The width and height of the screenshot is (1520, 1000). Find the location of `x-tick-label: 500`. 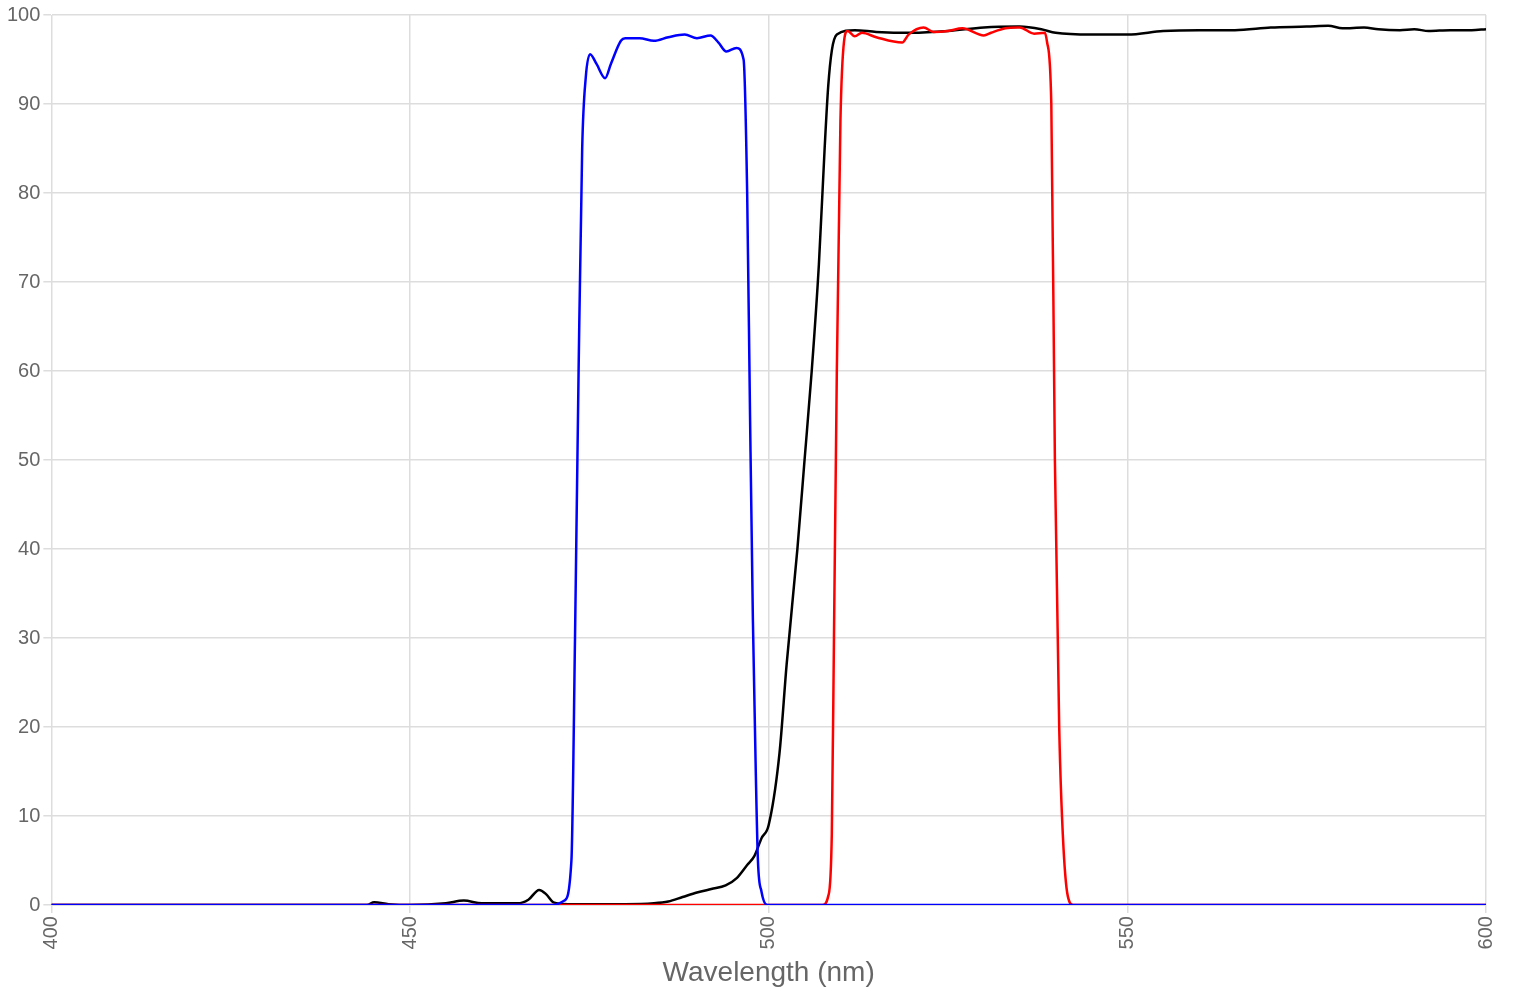

x-tick-label: 500 is located at coordinates (767, 933).